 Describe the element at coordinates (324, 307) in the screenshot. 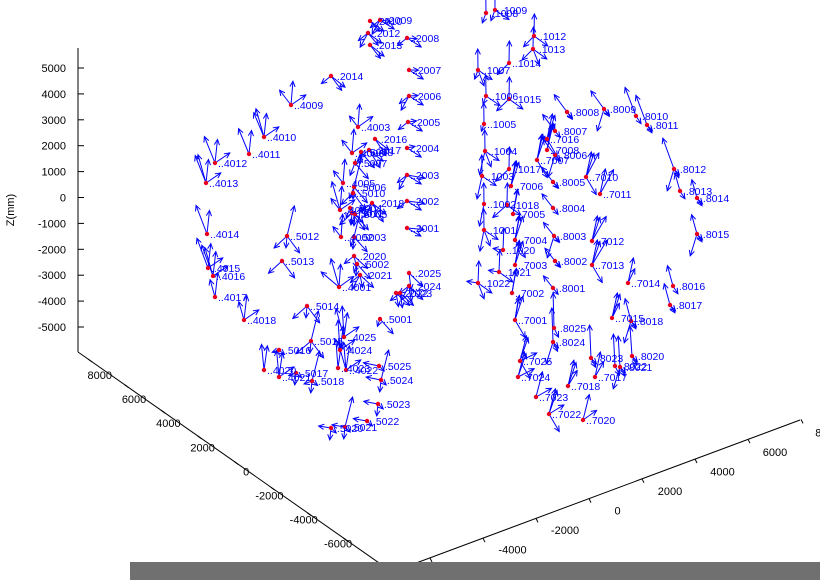

I see `point-label: ..5014` at that location.